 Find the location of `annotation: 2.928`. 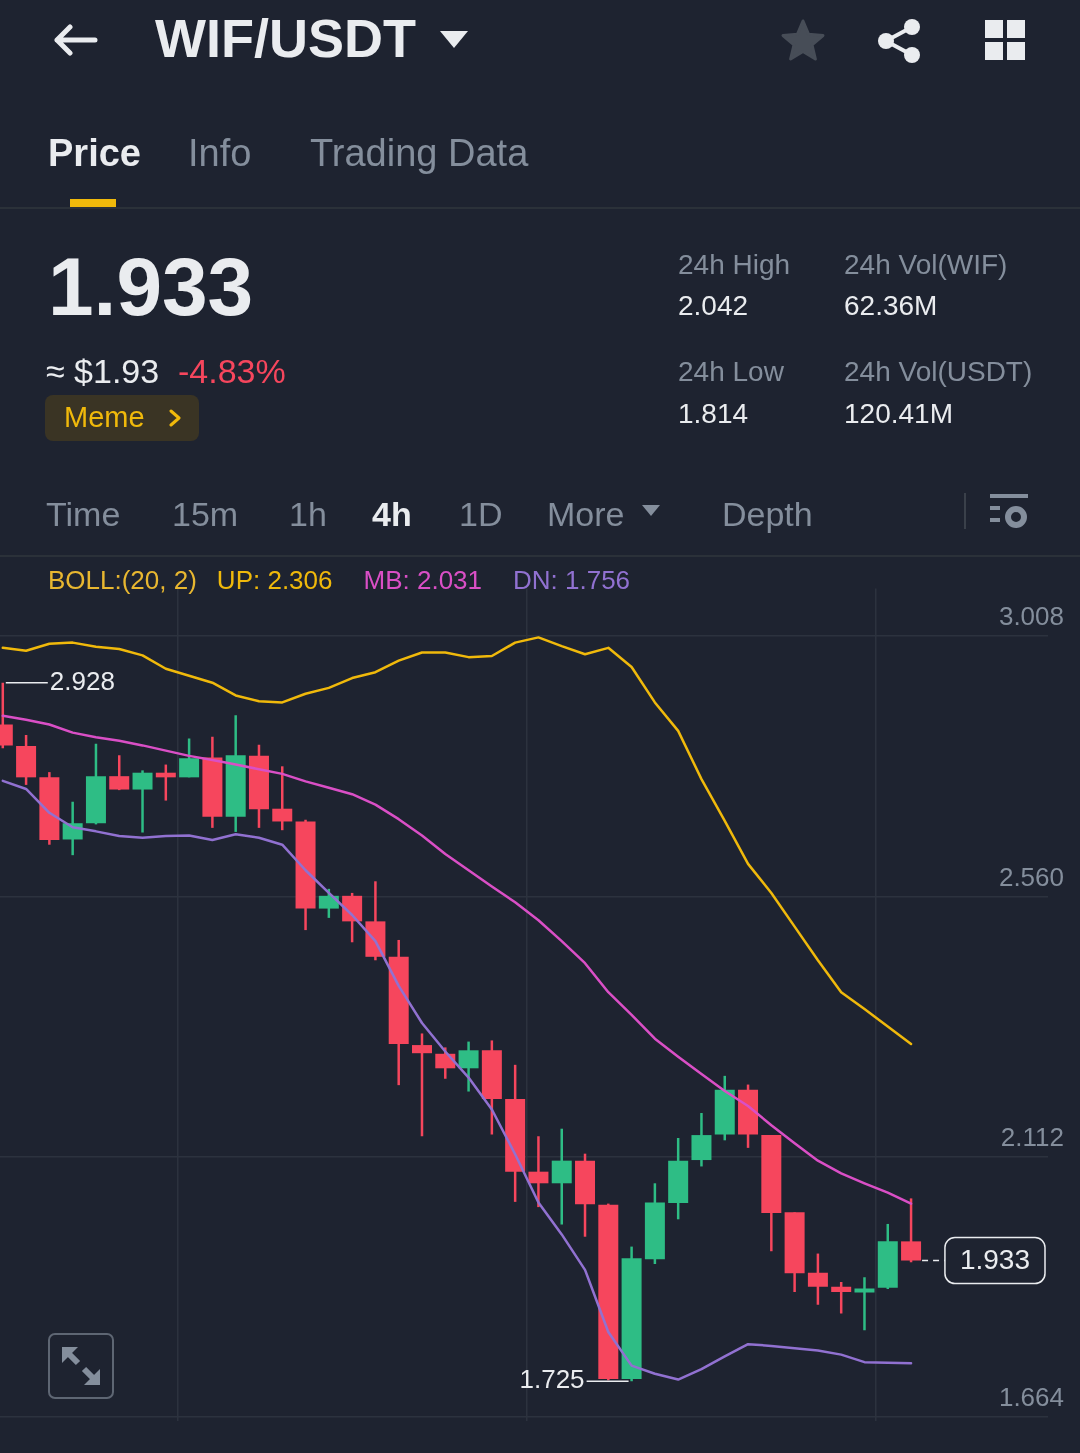

annotation: 2.928 is located at coordinates (82, 680).